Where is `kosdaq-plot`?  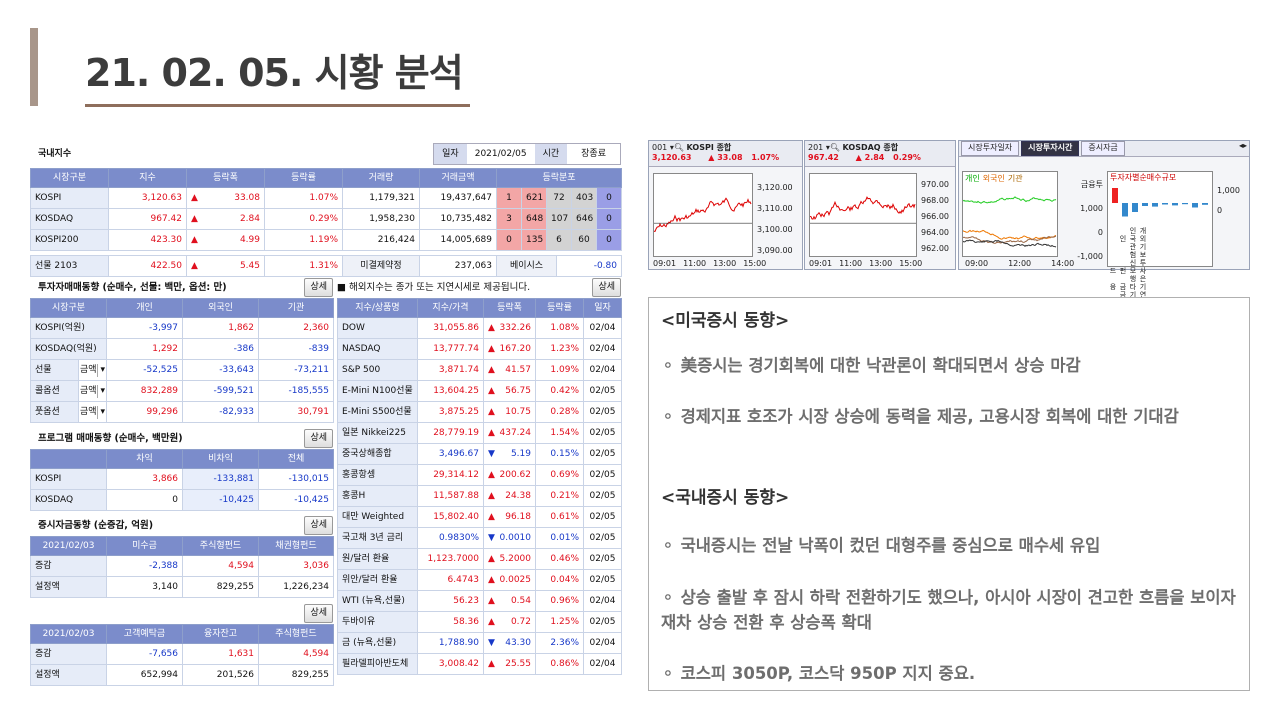
kosdaq-plot is located at coordinates (863, 215).